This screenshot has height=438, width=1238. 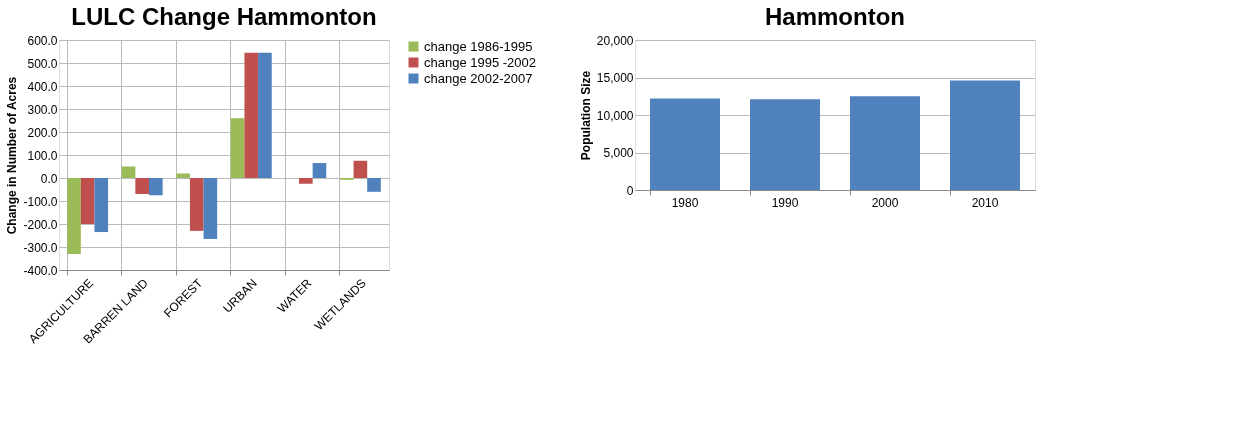 What do you see at coordinates (615, 40) in the screenshot?
I see `y-tick-label: 20,000` at bounding box center [615, 40].